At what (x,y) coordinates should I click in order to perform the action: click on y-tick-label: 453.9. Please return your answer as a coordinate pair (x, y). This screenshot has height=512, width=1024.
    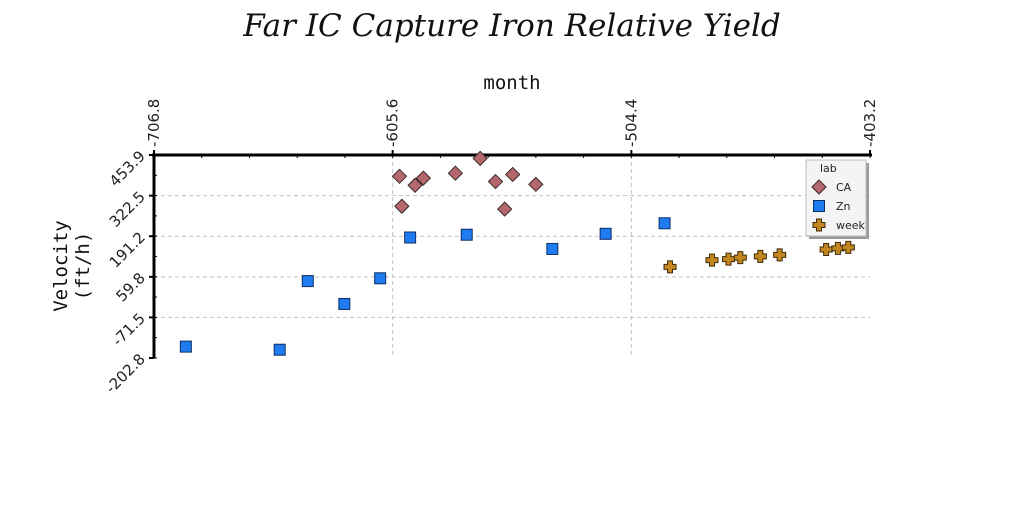
    Looking at the image, I should click on (127, 168).